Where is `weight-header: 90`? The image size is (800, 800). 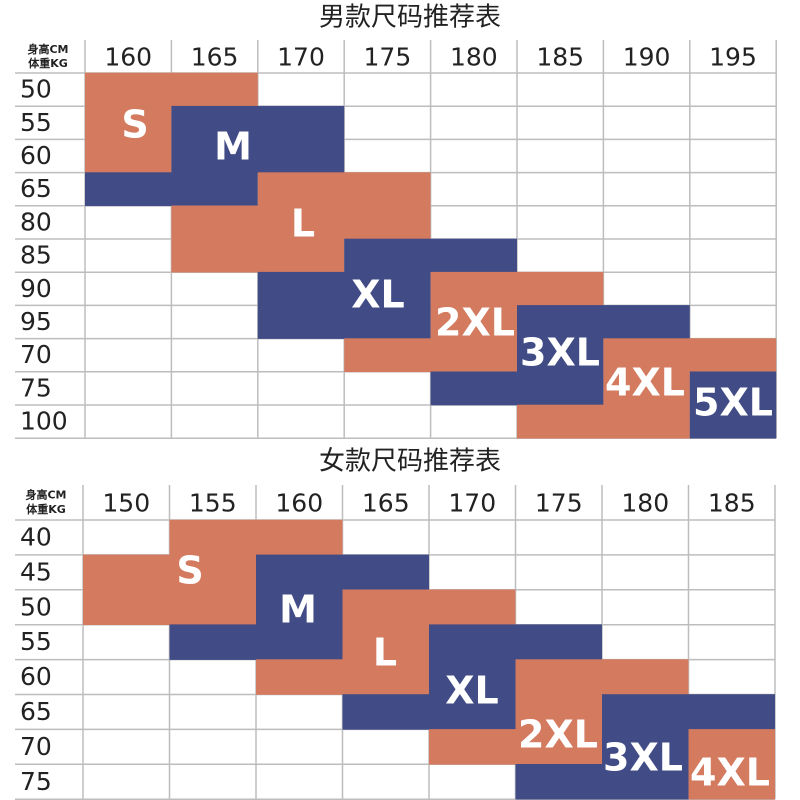 weight-header: 90 is located at coordinates (36, 288).